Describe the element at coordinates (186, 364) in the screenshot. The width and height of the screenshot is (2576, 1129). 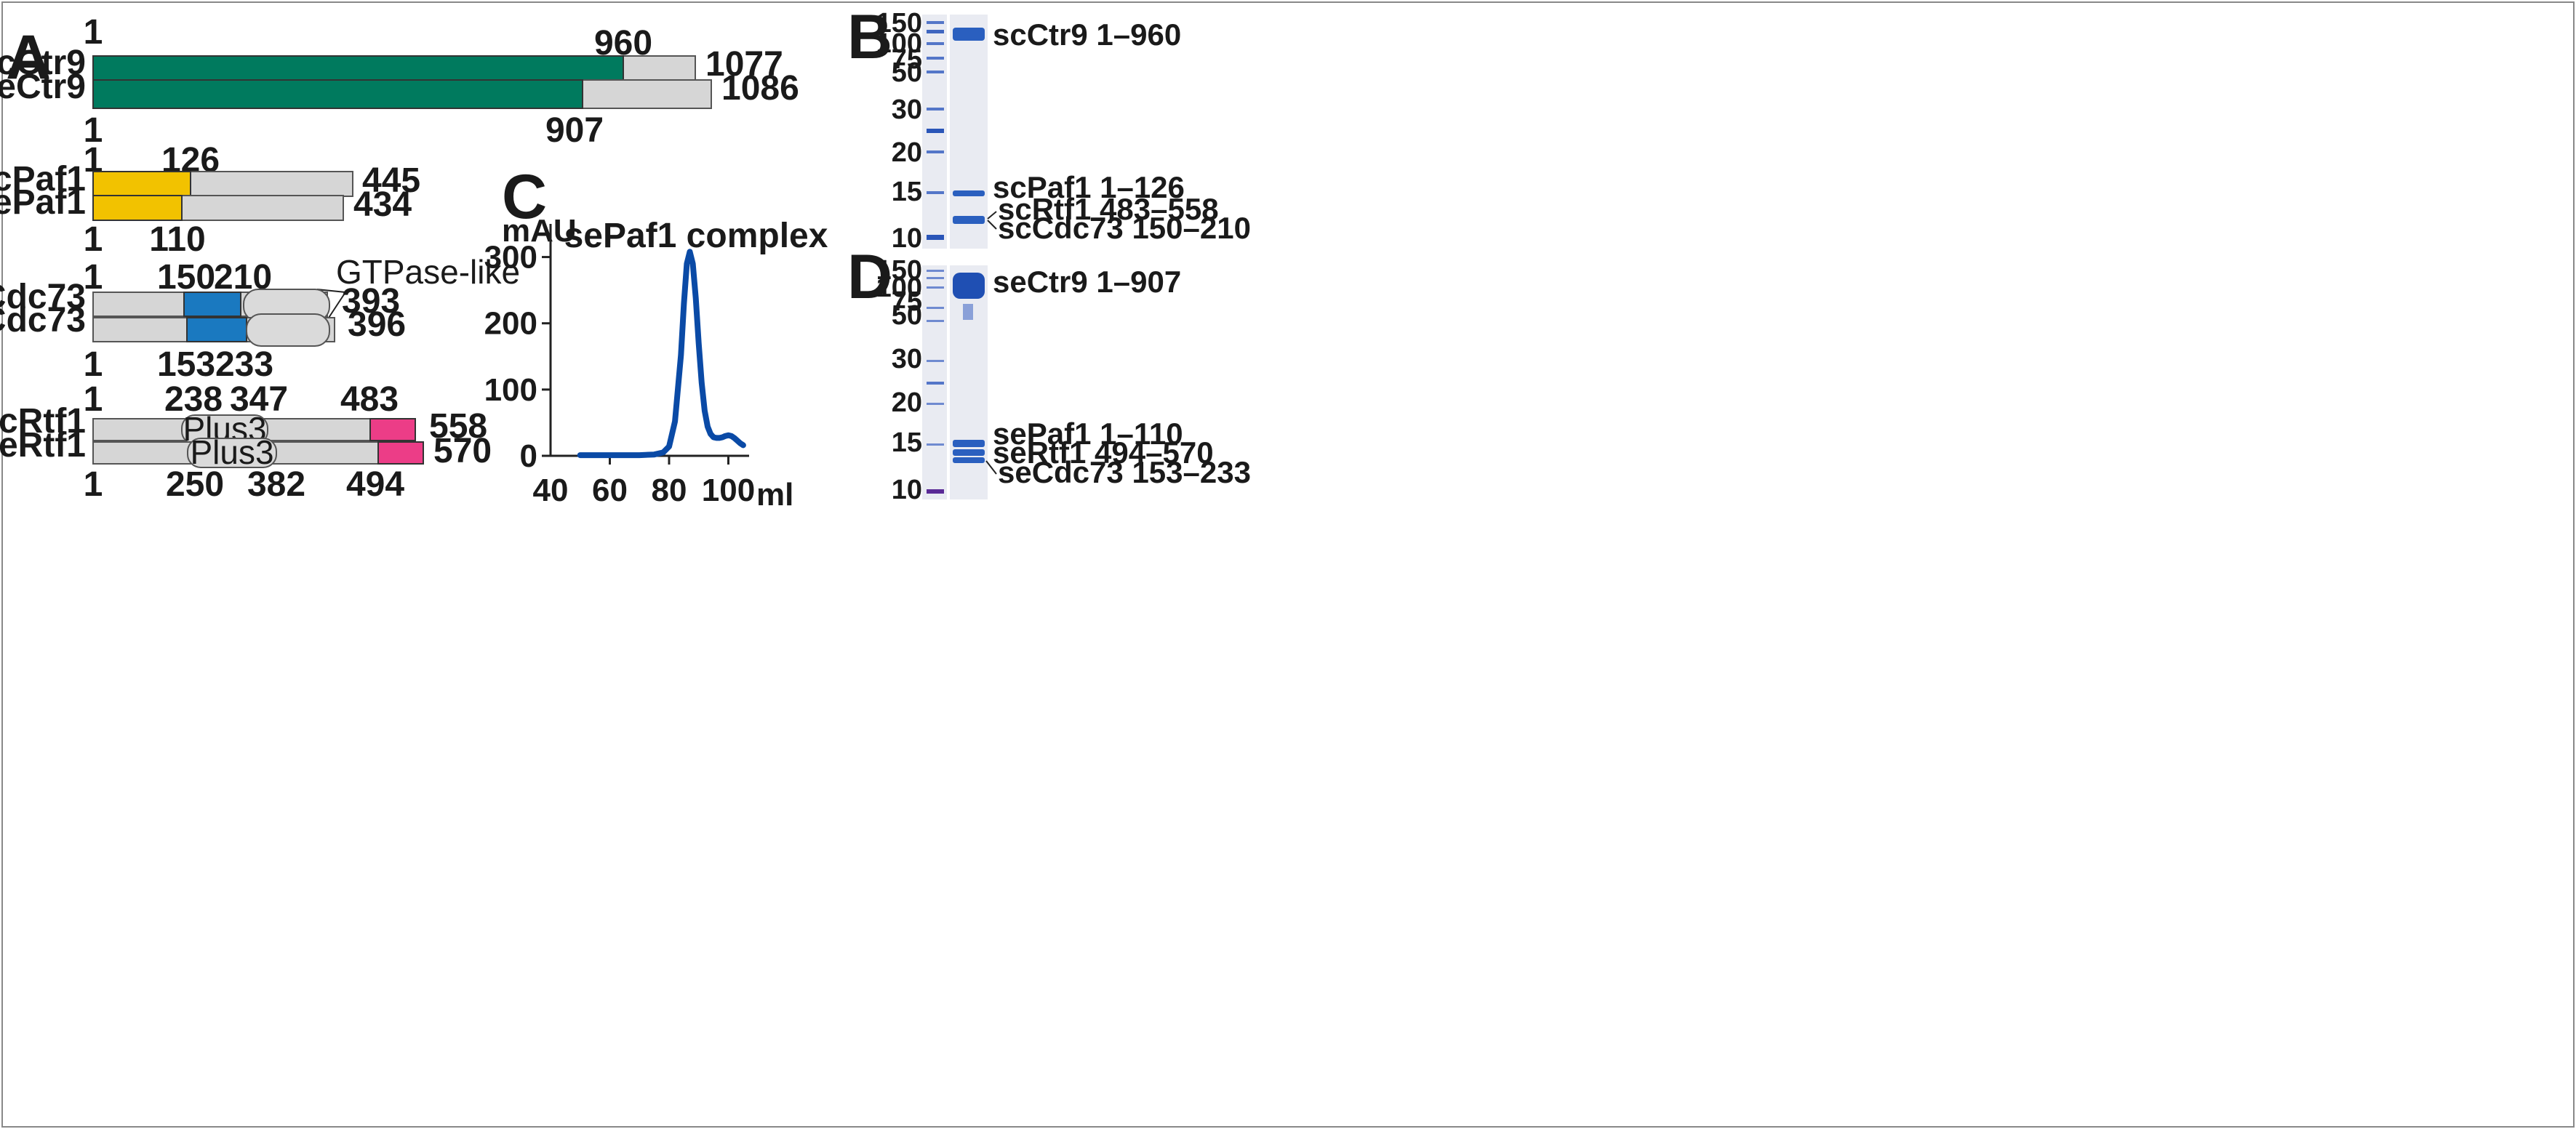
I see `seCdc73-a-label: 153` at that location.